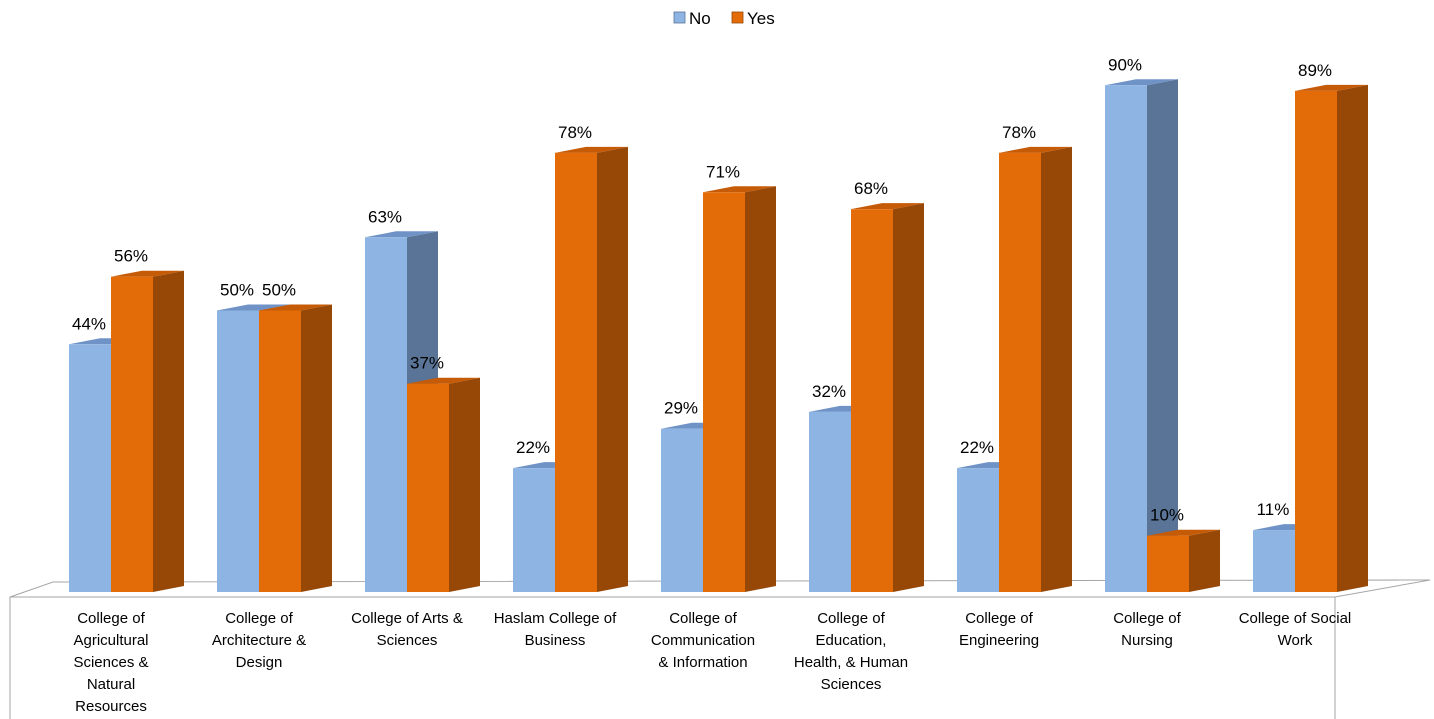 The height and width of the screenshot is (719, 1434). I want to click on x-tick-label-line: College of Social, so click(1295, 618).